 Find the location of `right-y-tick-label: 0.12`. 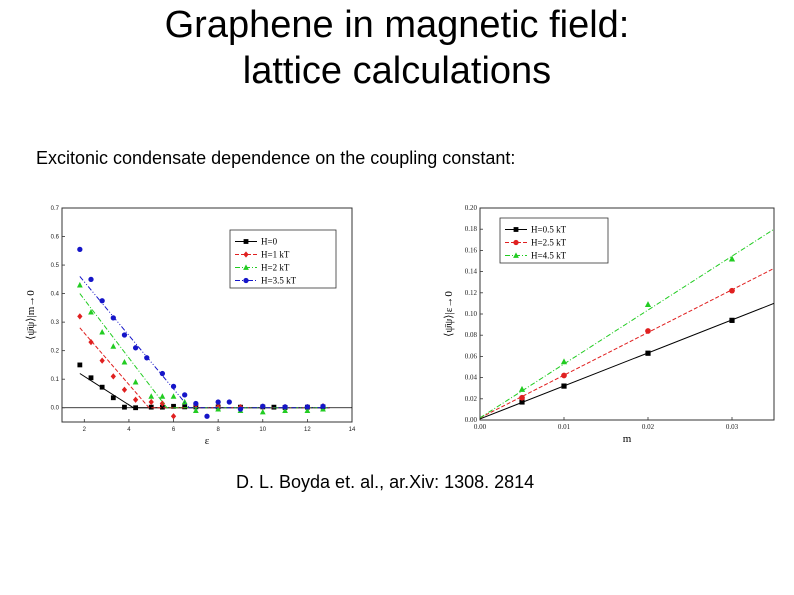

right-y-tick-label: 0.12 is located at coordinates (471, 293).